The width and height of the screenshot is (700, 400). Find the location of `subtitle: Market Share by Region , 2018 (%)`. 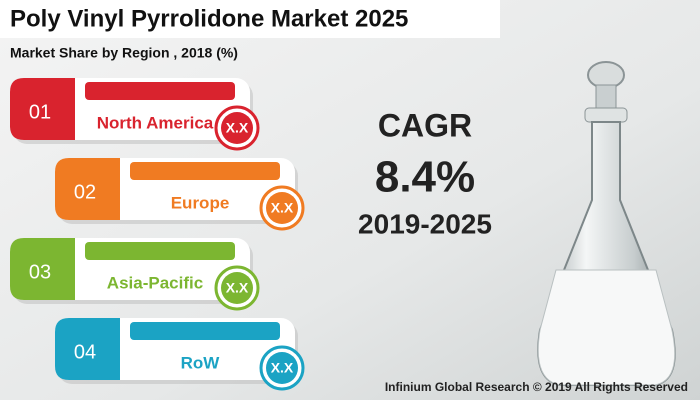

subtitle: Market Share by Region , 2018 (%) is located at coordinates (124, 53).